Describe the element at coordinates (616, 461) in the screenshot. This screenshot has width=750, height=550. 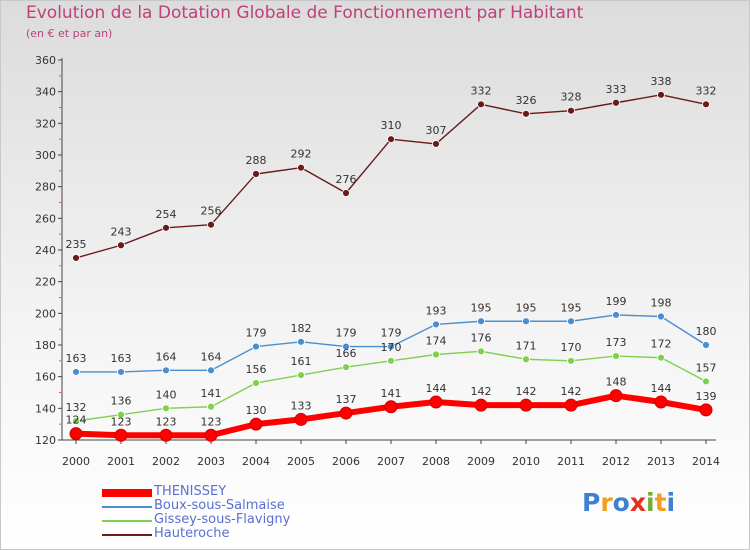
I see `x-tick-label: 2012` at that location.